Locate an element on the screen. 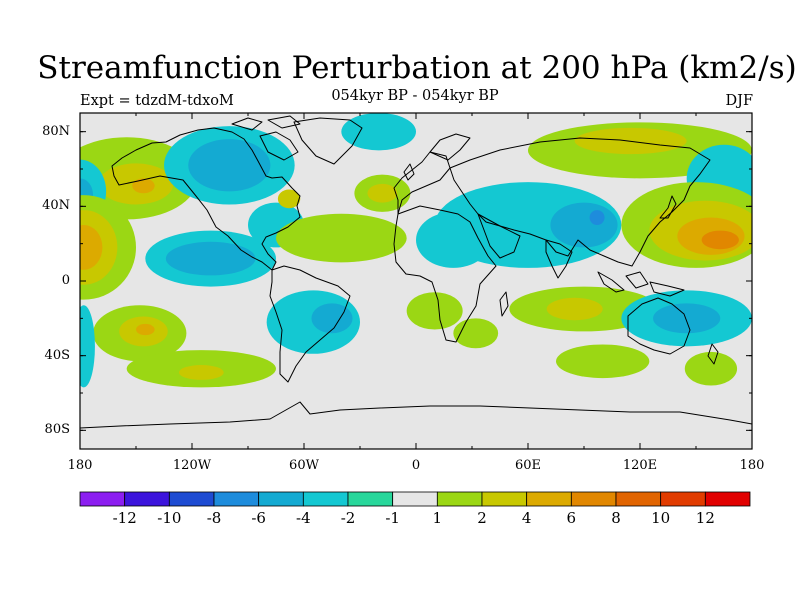 This screenshot has height=600, width=800. coastline-greenland is located at coordinates (328, 141).